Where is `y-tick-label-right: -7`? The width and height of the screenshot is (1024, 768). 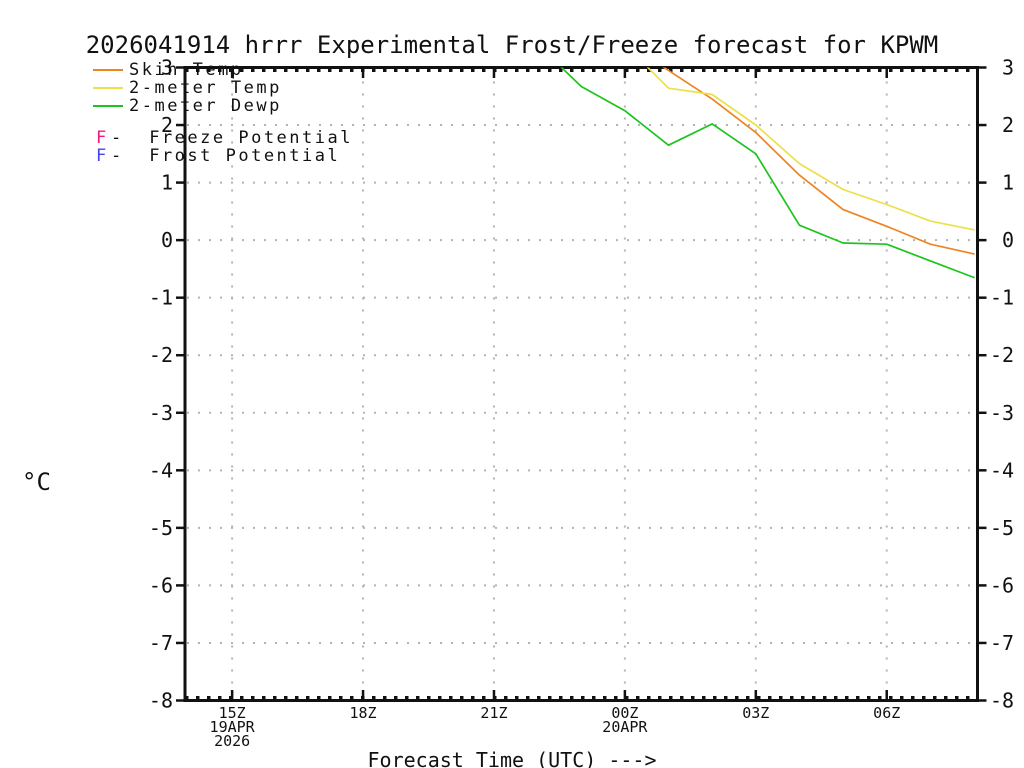 y-tick-label-right: -7 is located at coordinates (1002, 643).